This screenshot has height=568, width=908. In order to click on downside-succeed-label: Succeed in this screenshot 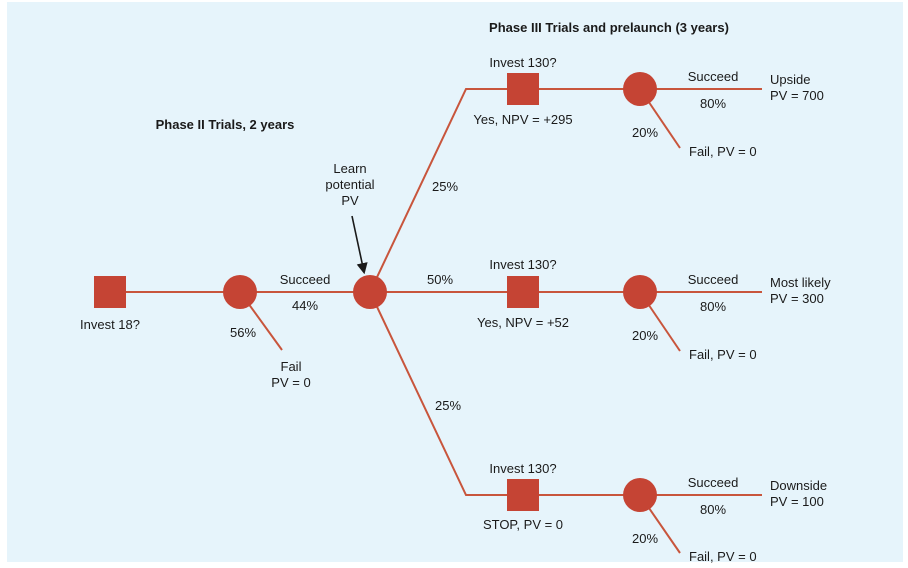, I will do `click(713, 482)`.